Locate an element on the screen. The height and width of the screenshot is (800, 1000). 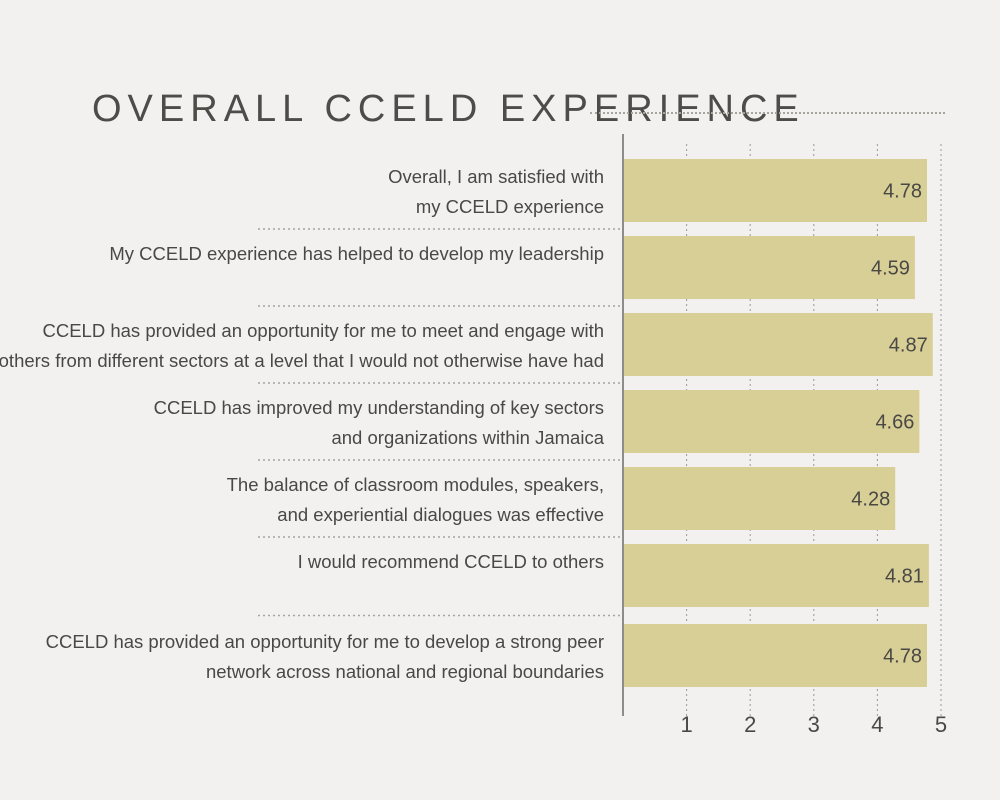
value-label-6: 4.78 is located at coordinates (902, 657).